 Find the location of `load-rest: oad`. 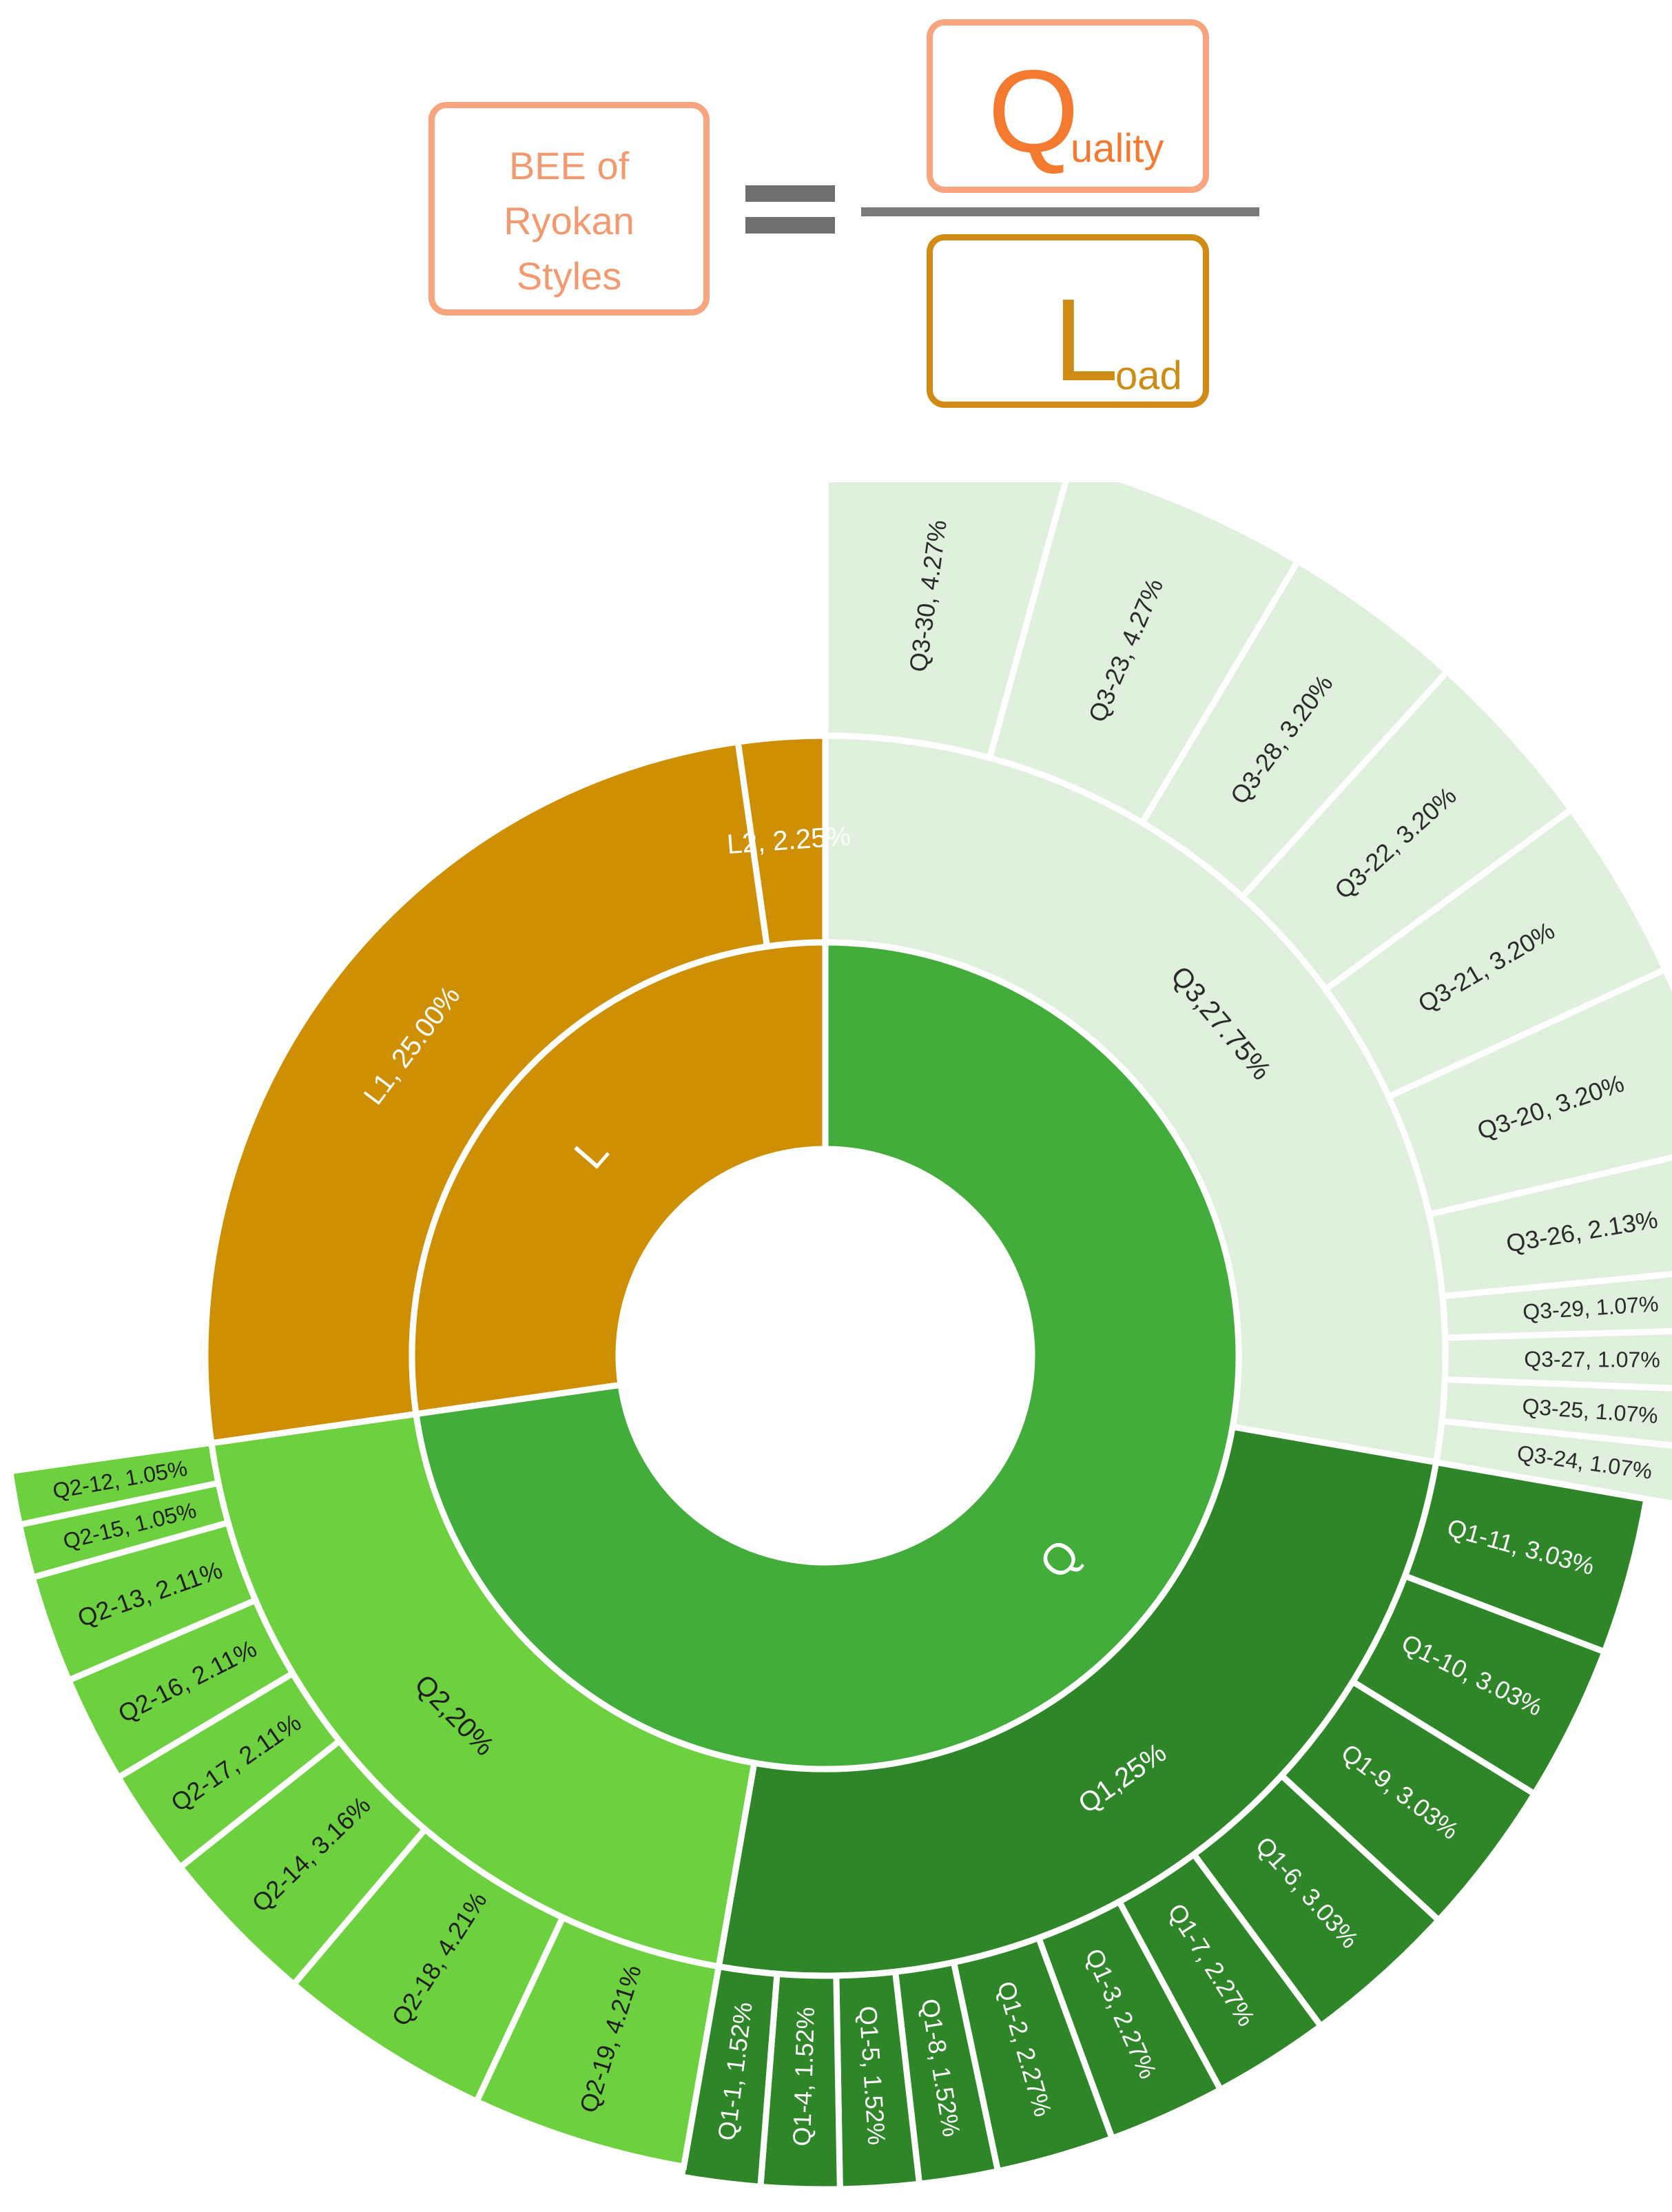

load-rest: oad is located at coordinates (1148, 376).